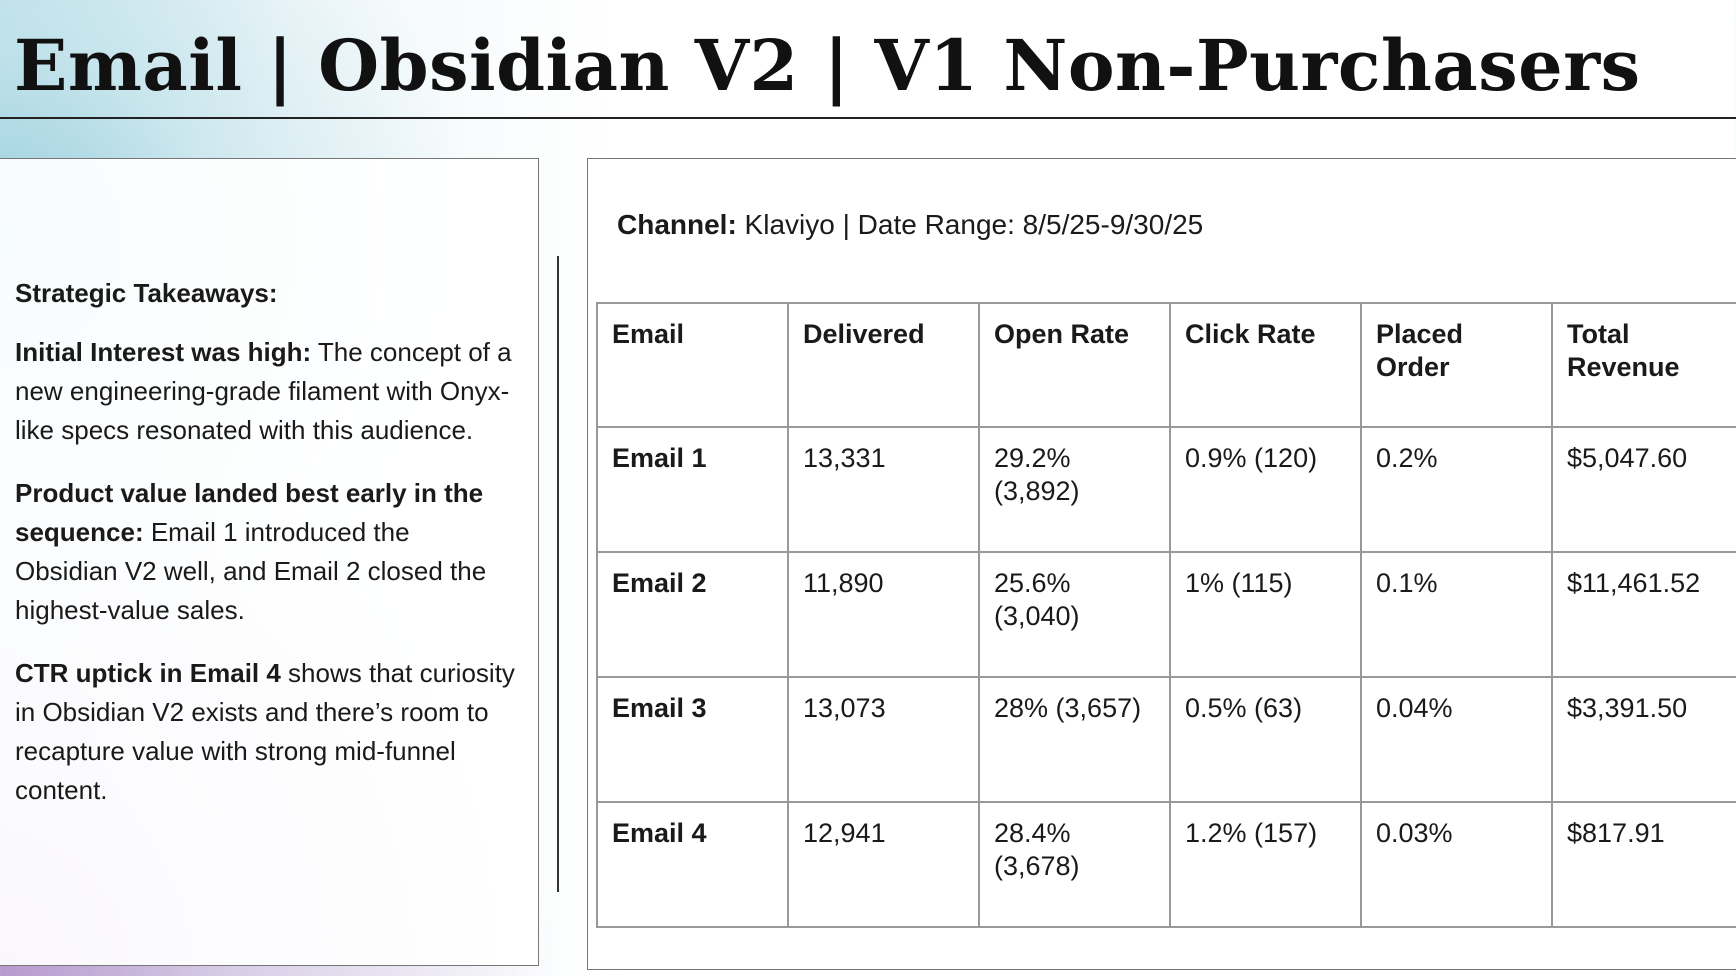 The height and width of the screenshot is (976, 1736). Describe the element at coordinates (163, 352) in the screenshot. I see `takeaway-item-bold: Initial Interest was high:` at that location.